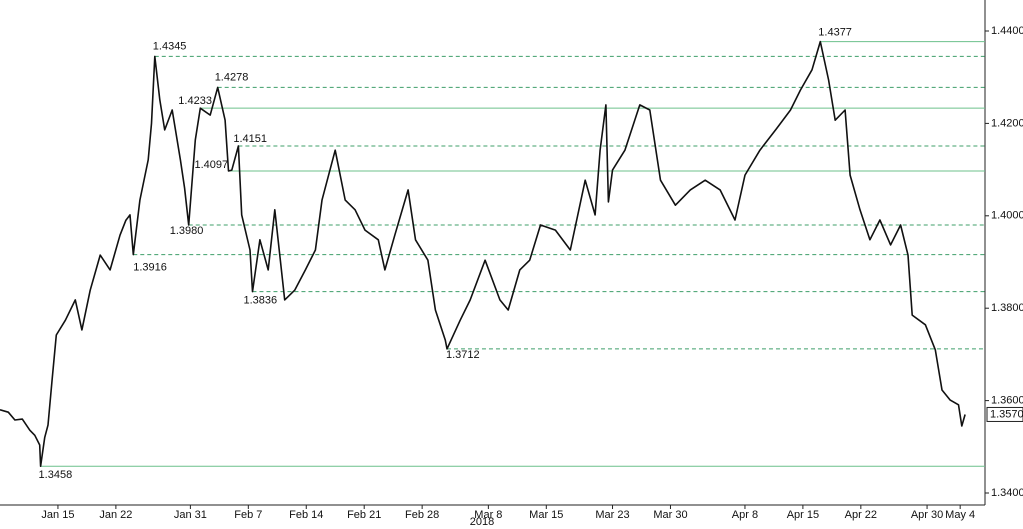  Describe the element at coordinates (1007, 493) in the screenshot. I see `y-tick-label: 1.3400` at that location.